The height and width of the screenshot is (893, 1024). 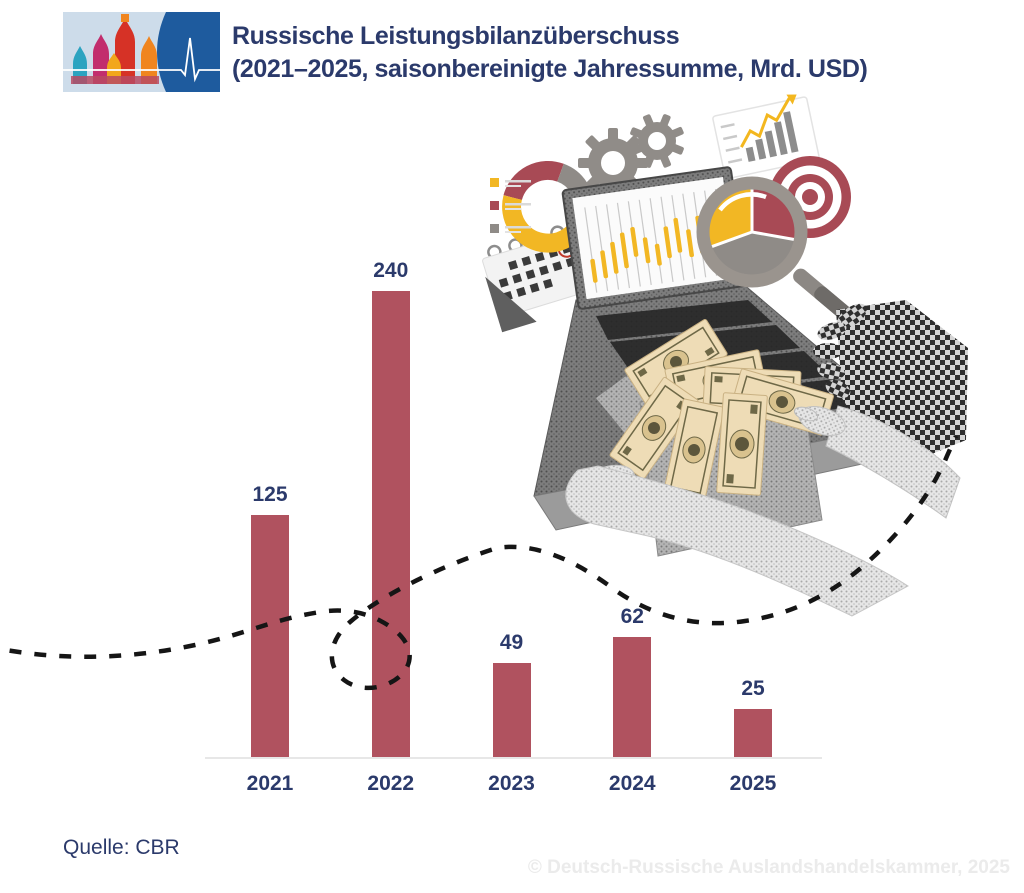 What do you see at coordinates (270, 783) in the screenshot?
I see `year-label-2021: 2021` at bounding box center [270, 783].